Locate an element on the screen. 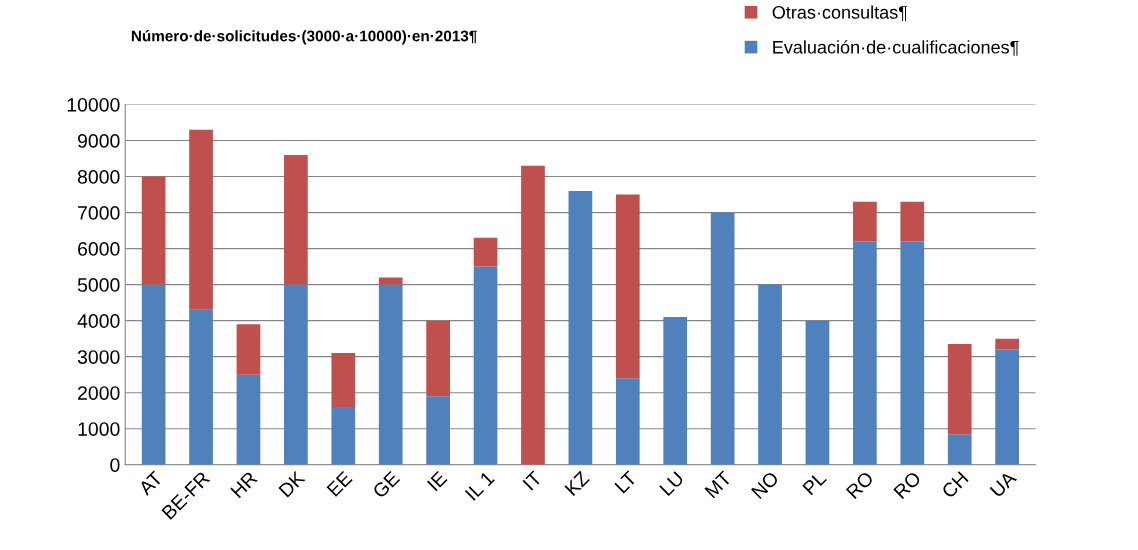 The height and width of the screenshot is (550, 1138). x-tick-label: IL 1 is located at coordinates (479, 485).